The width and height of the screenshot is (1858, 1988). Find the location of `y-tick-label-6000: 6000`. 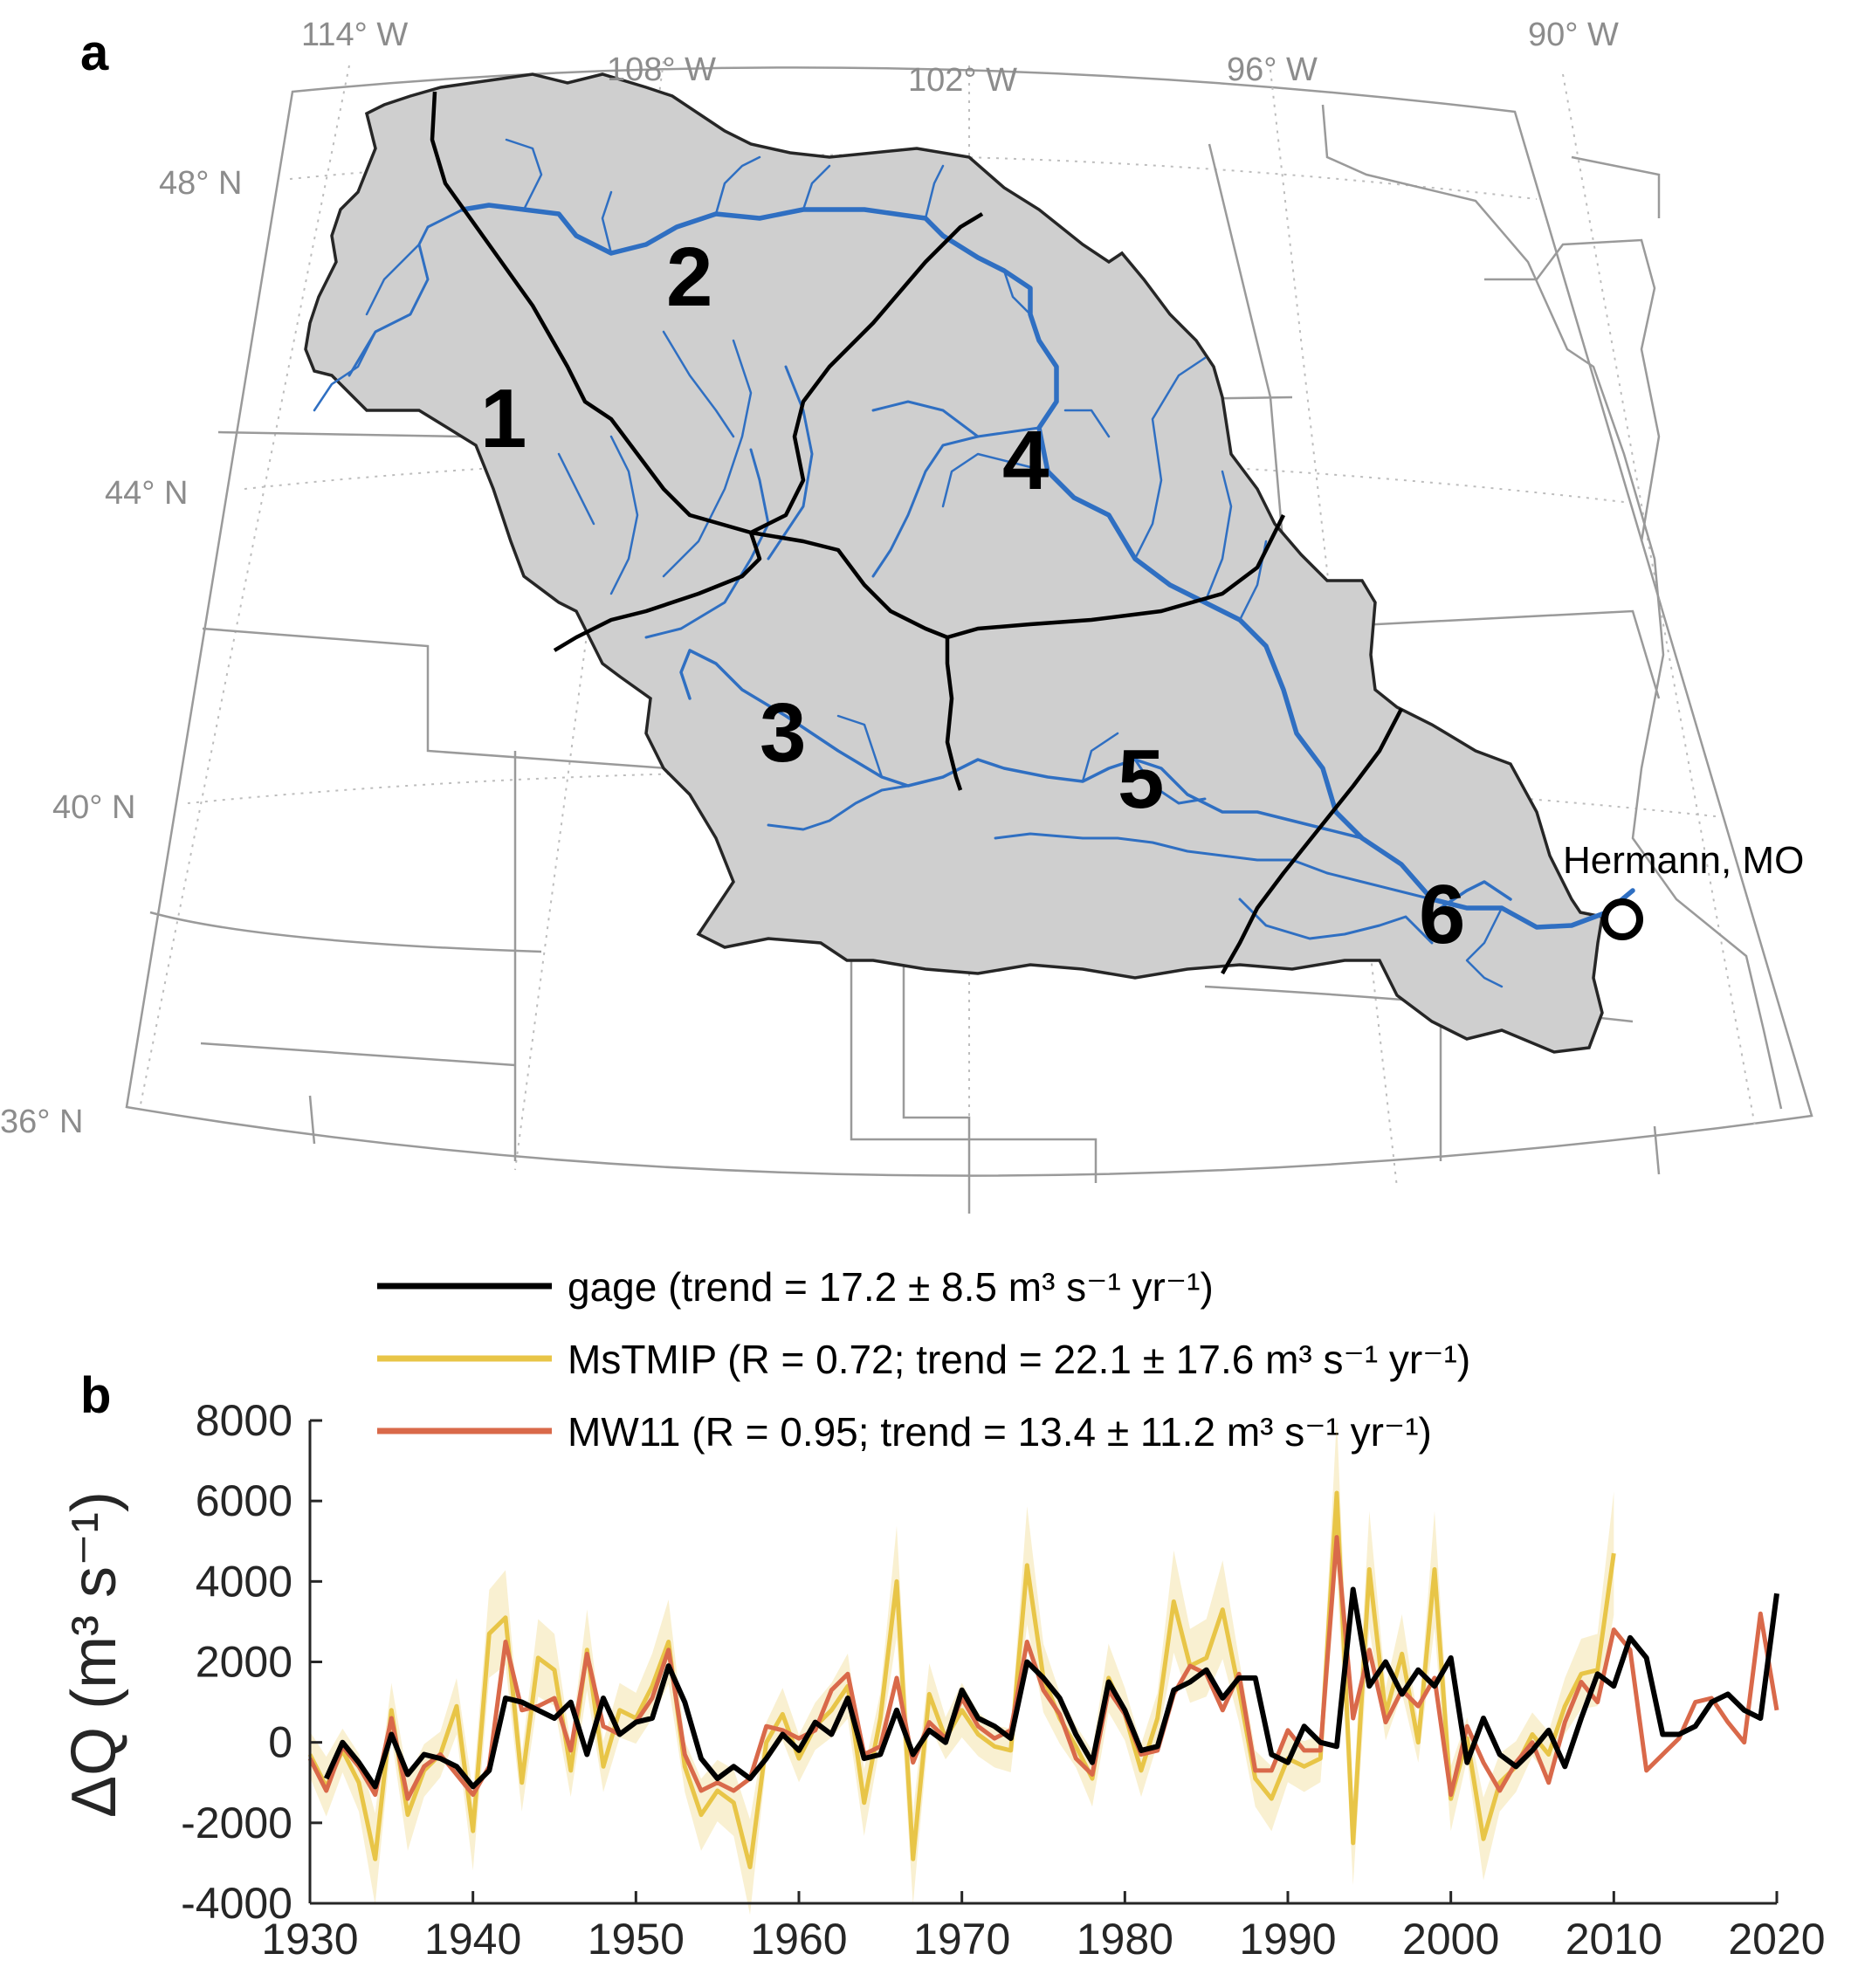

y-tick-label-6000: 6000 is located at coordinates (244, 1500).